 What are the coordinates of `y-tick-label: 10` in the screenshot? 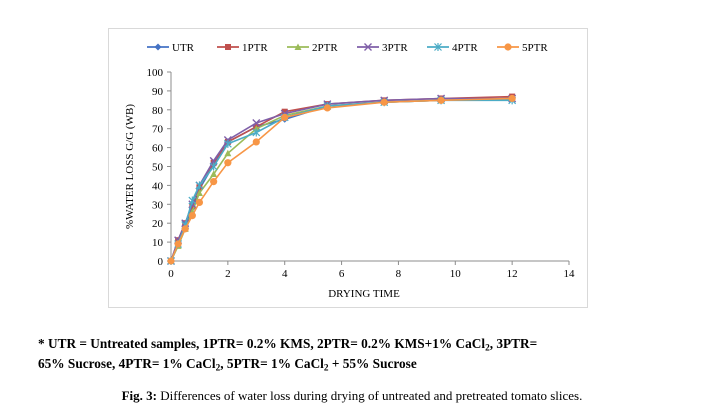 It's located at (158, 243).